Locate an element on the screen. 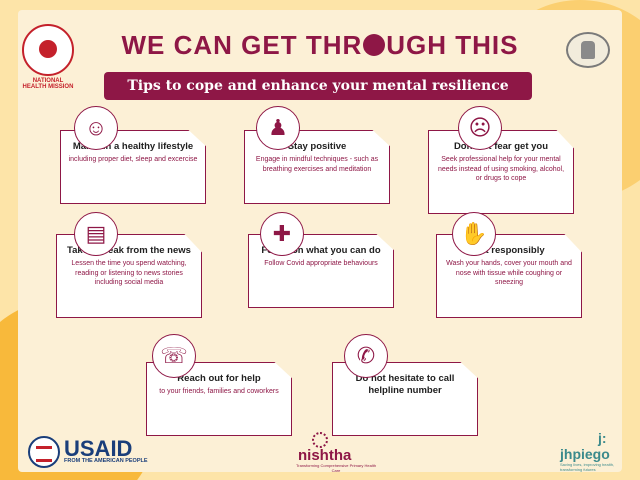  nhm-logo-icon is located at coordinates (48, 50).